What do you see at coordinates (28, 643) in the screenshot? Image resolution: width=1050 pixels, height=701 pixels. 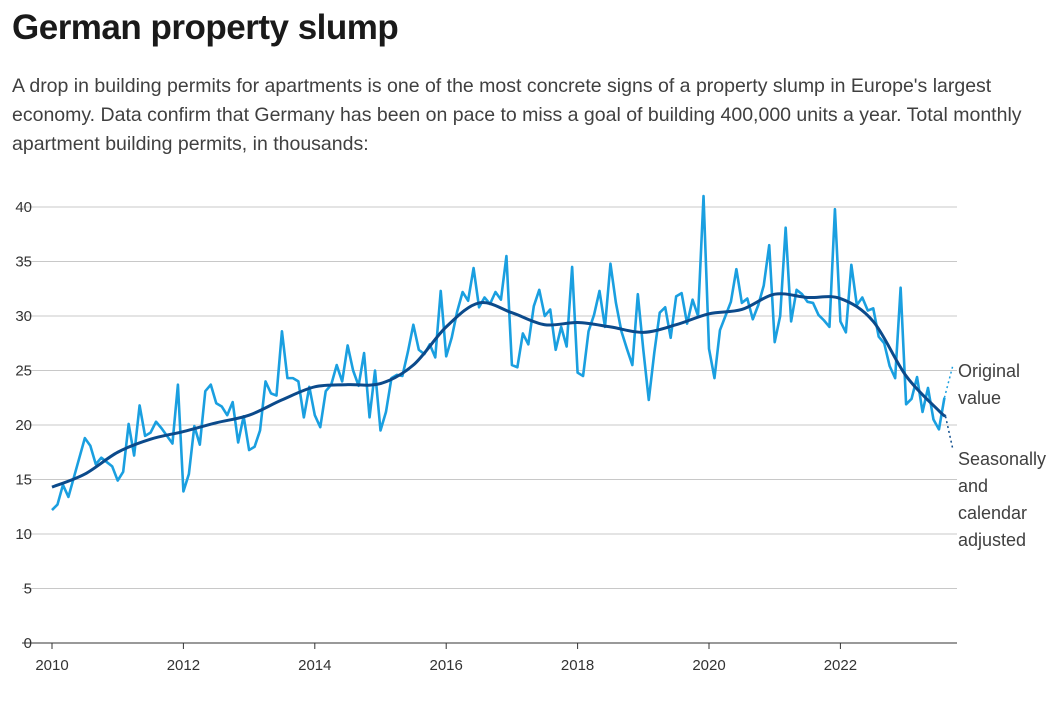 I see `y-tick-label: 0` at bounding box center [28, 643].